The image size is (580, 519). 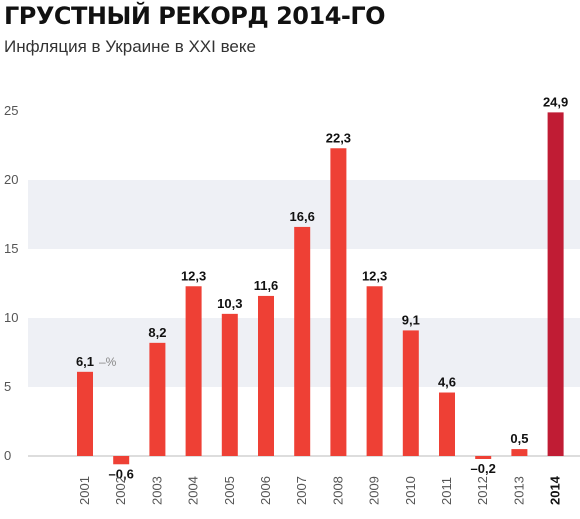 What do you see at coordinates (229, 303) in the screenshot?
I see `data-label-2005: 10,3` at bounding box center [229, 303].